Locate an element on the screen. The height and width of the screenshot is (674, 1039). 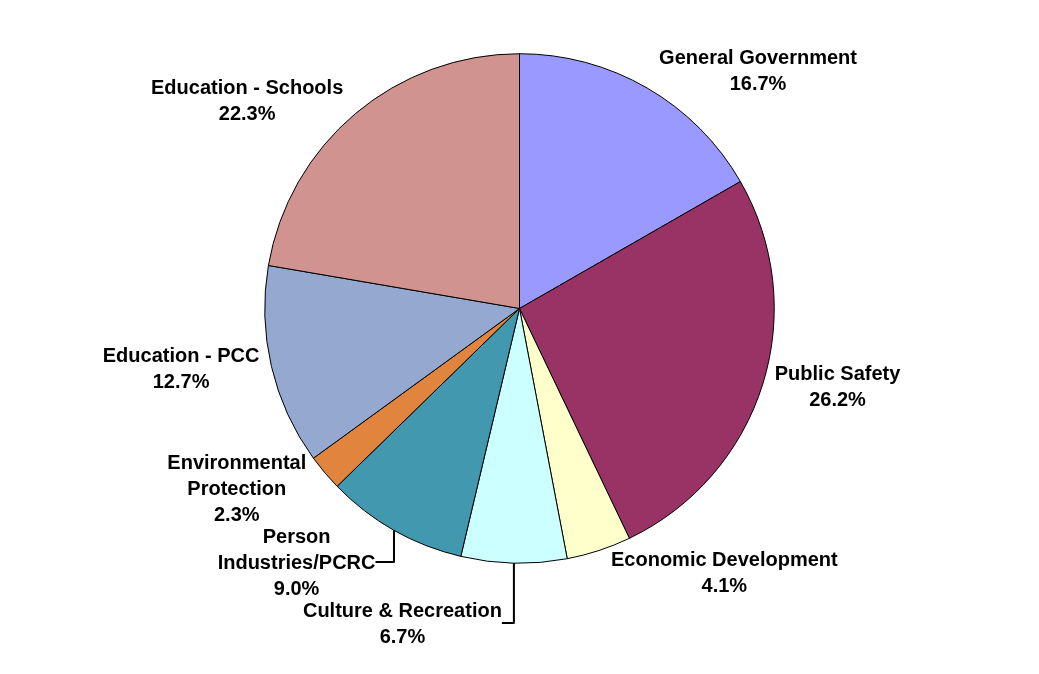
slice-label: Economic Development is located at coordinates (724, 559).